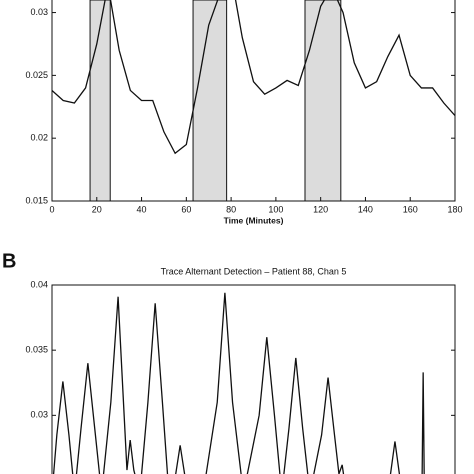  I want to click on x-tick-label: 60, so click(186, 209).